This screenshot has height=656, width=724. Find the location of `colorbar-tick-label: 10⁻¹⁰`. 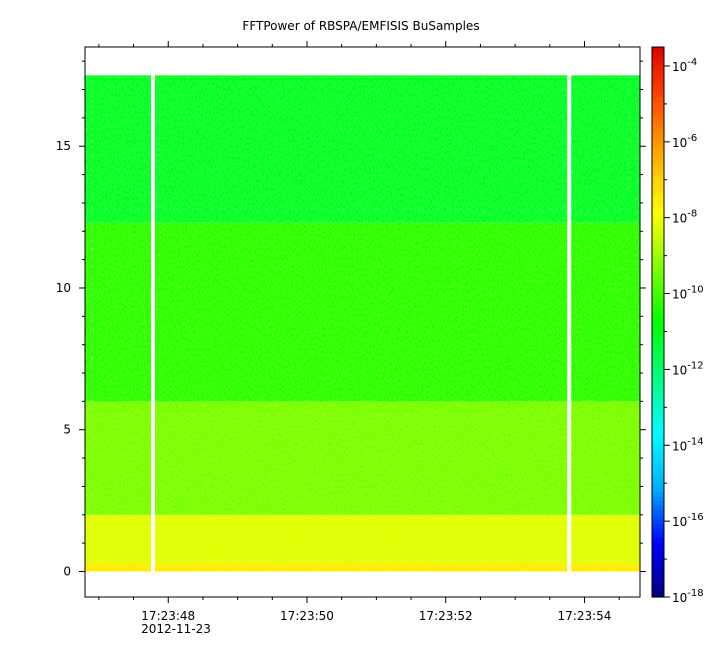

colorbar-tick-label: 10⁻¹⁰ is located at coordinates (688, 293).